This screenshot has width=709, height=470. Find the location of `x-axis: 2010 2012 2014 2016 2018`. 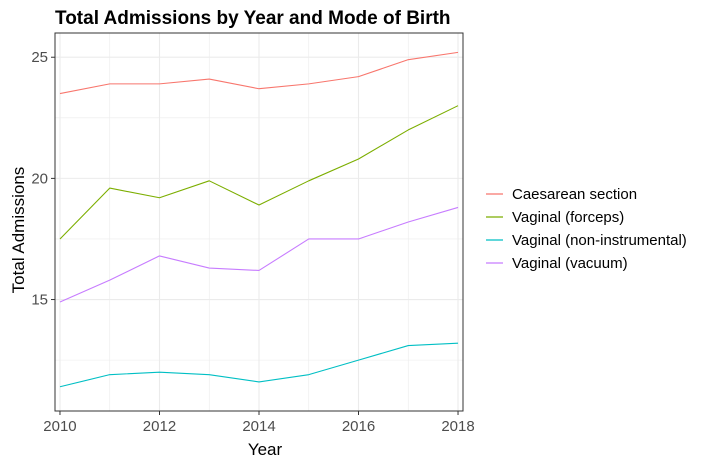

x-axis: 2010 2012 2014 2016 2018 is located at coordinates (259, 423).